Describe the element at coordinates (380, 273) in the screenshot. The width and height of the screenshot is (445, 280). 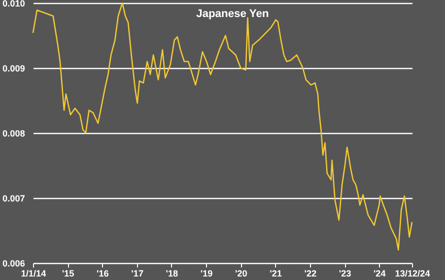
I see `x-tick-label: '24` at that location.